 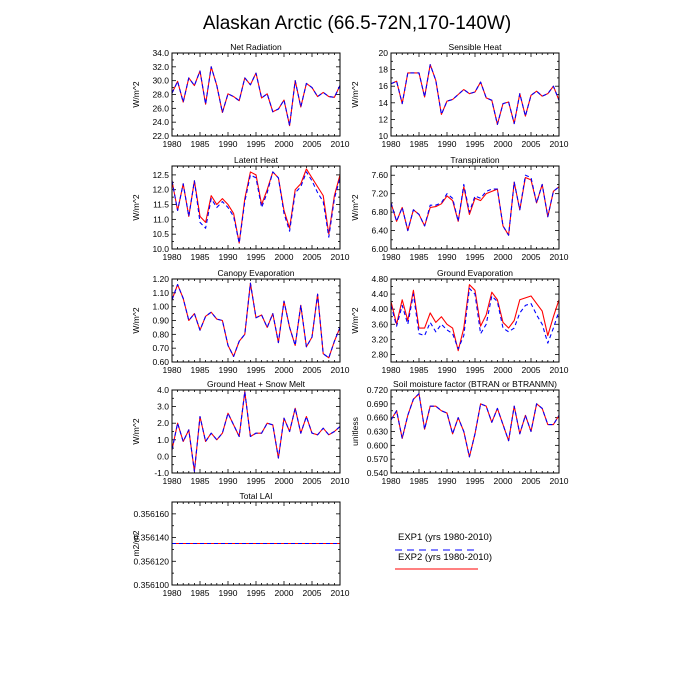 I want to click on y-tick-label: 12.0, so click(x=160, y=190).